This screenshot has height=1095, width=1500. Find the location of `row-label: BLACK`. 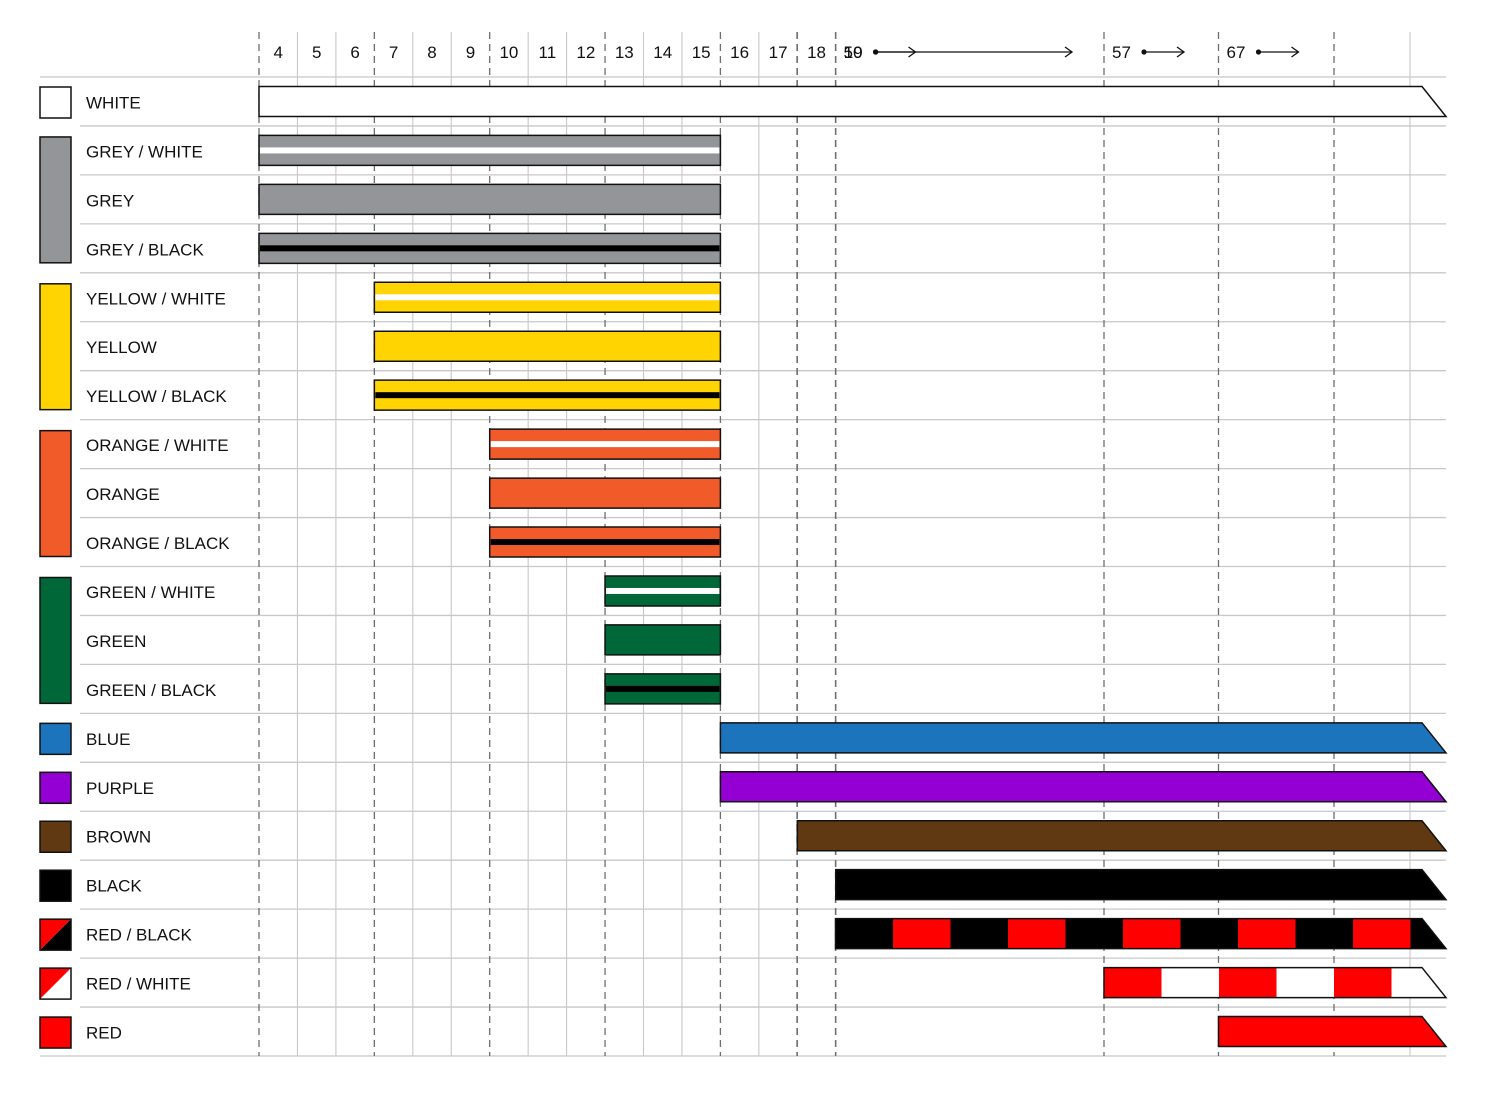

row-label: BLACK is located at coordinates (114, 886).